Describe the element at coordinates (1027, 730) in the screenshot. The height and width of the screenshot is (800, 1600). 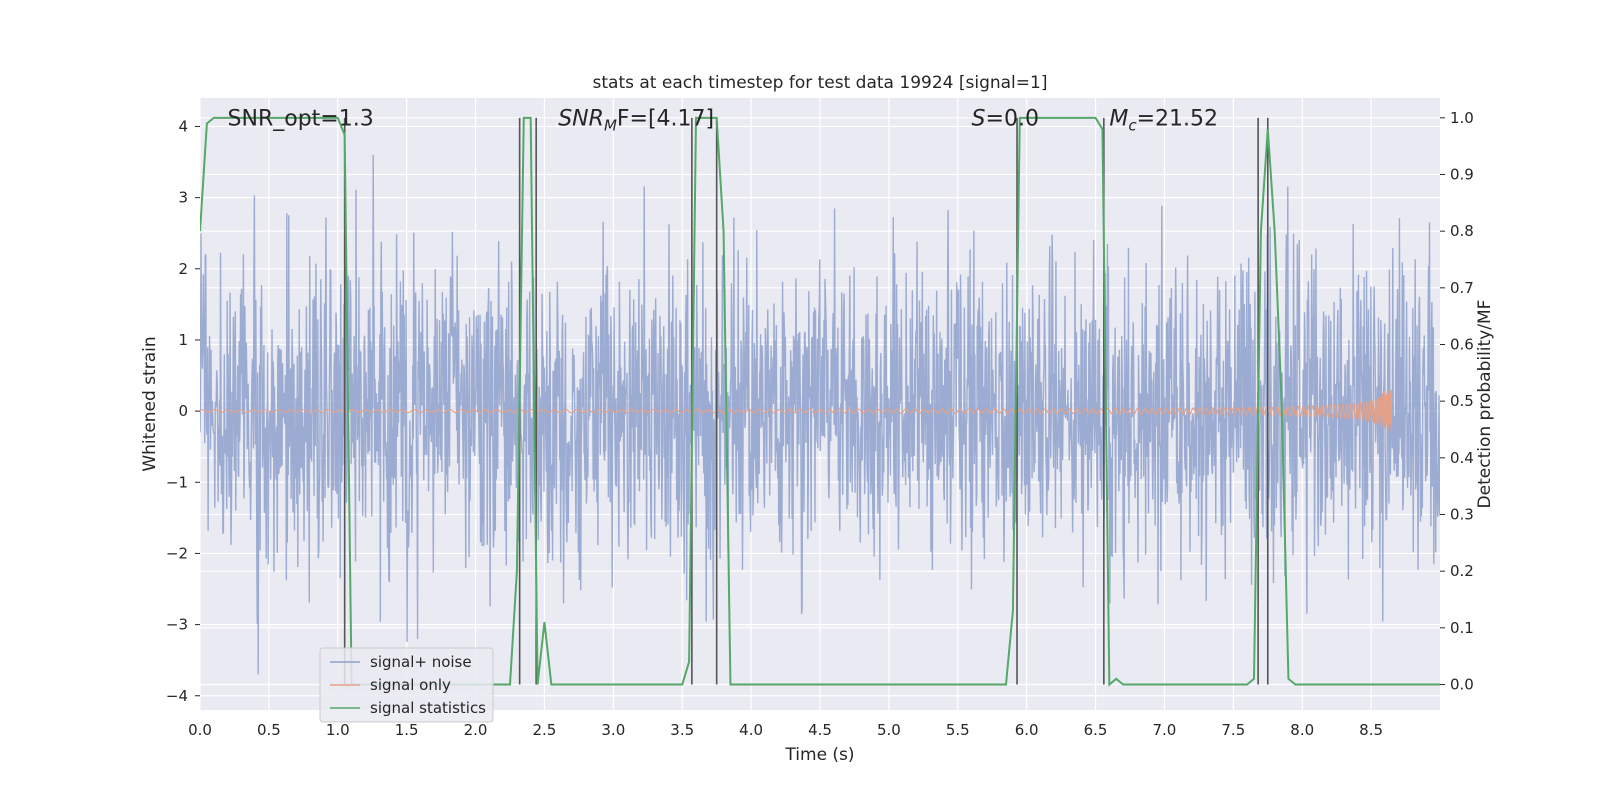
I see `x-tick-label: 6.0` at that location.